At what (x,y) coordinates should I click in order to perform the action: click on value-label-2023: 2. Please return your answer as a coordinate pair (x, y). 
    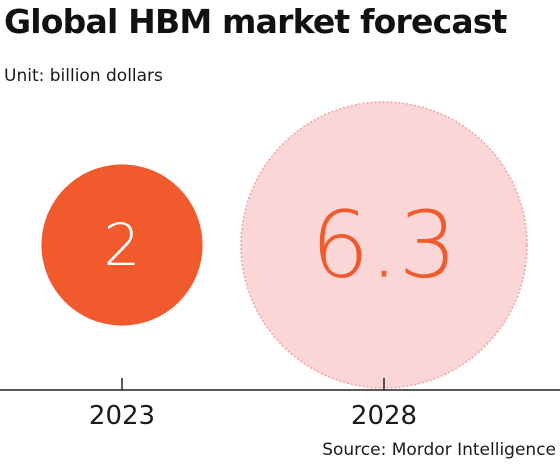
    Looking at the image, I should click on (122, 245).